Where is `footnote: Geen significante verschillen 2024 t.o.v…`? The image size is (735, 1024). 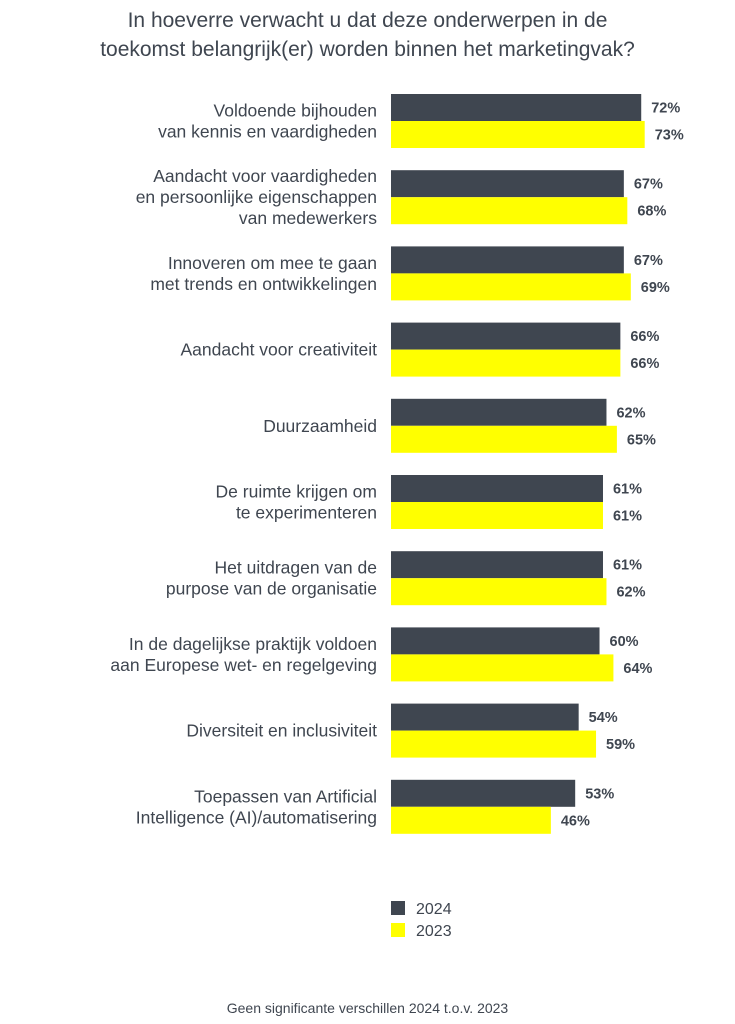 footnote: Geen significante verschillen 2024 t.o.v… is located at coordinates (367, 1008).